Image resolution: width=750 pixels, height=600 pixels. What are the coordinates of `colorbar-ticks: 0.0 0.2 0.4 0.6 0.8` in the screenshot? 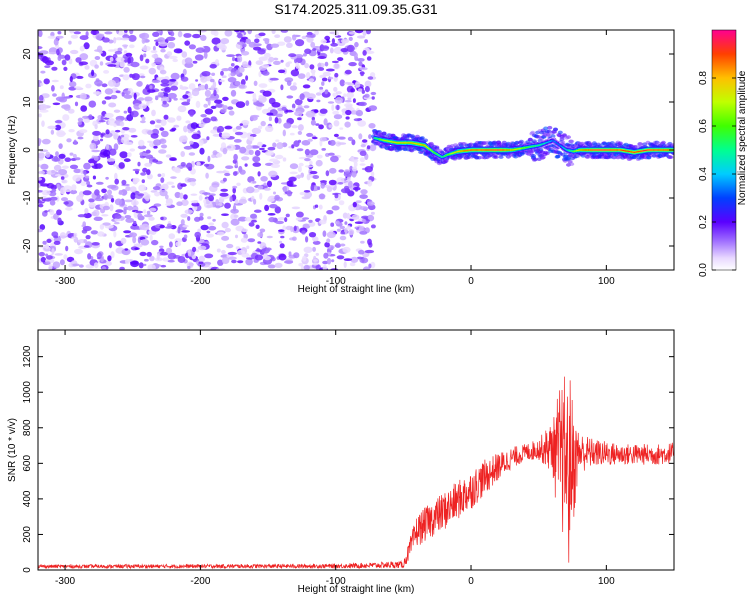 It's located at (717, 174).